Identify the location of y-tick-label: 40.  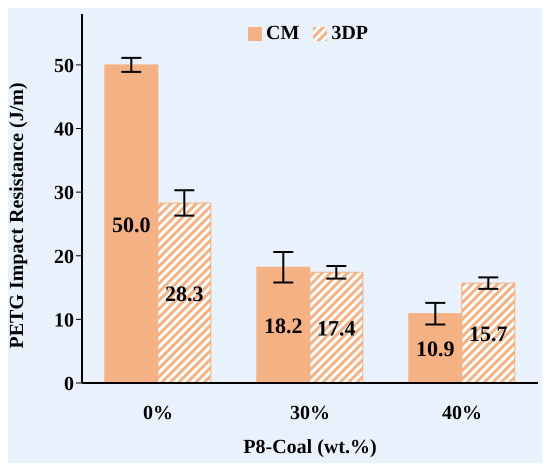
(64, 129).